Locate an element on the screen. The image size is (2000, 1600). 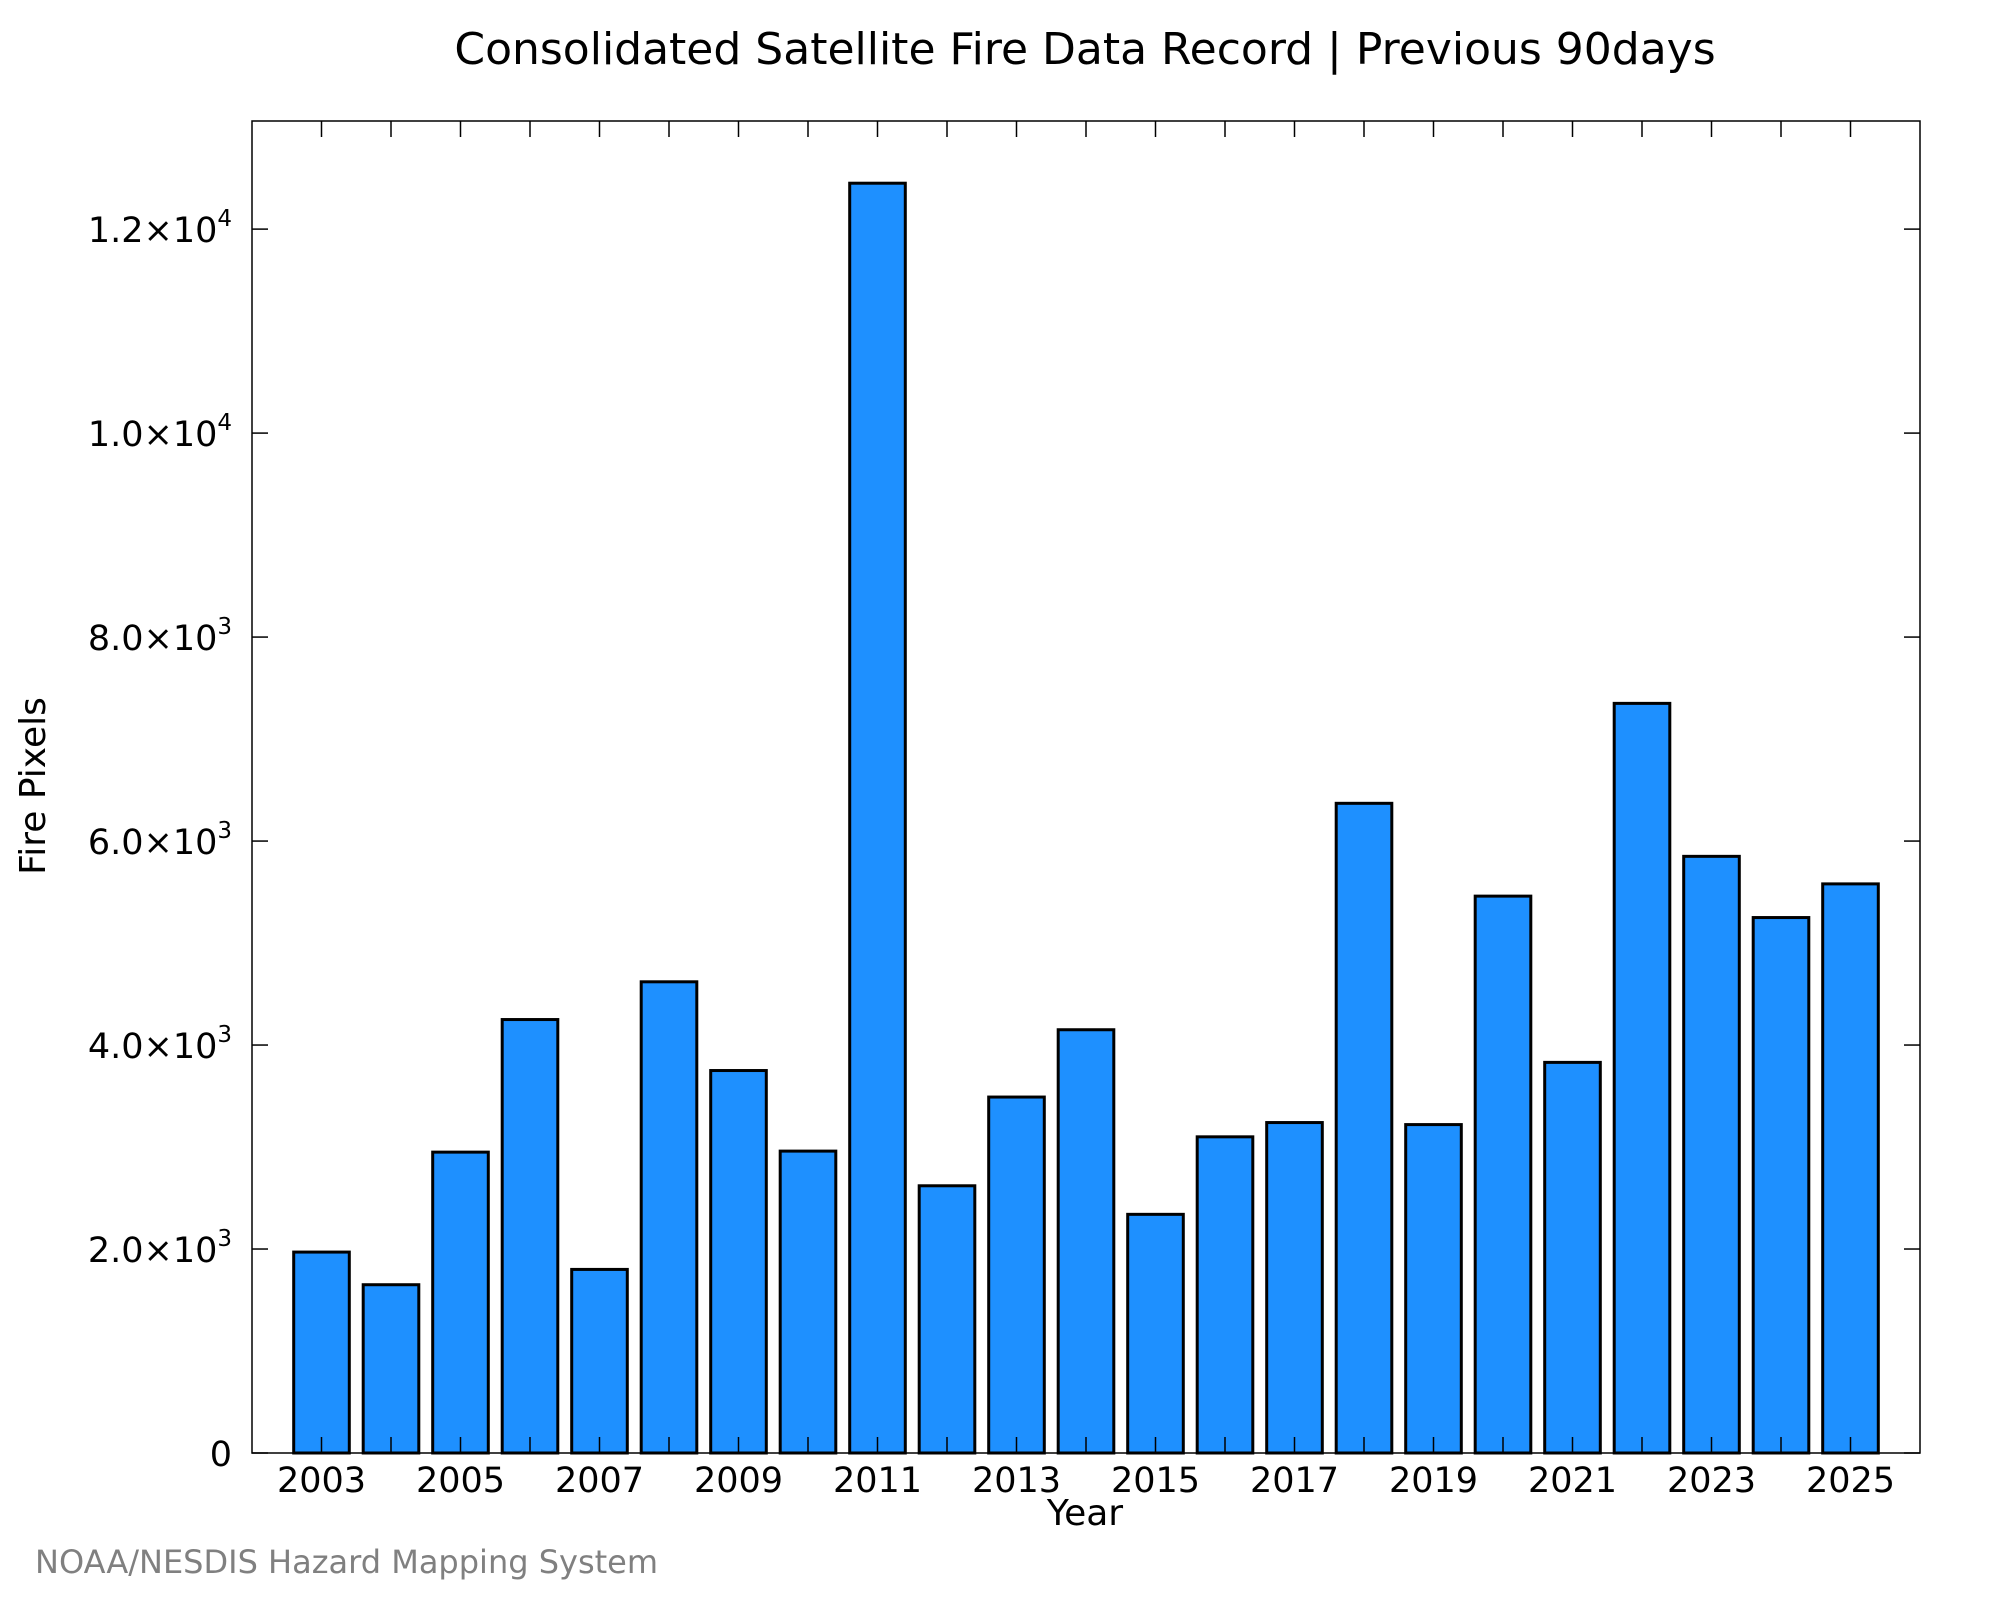
bar-2018 is located at coordinates (1364, 1128).